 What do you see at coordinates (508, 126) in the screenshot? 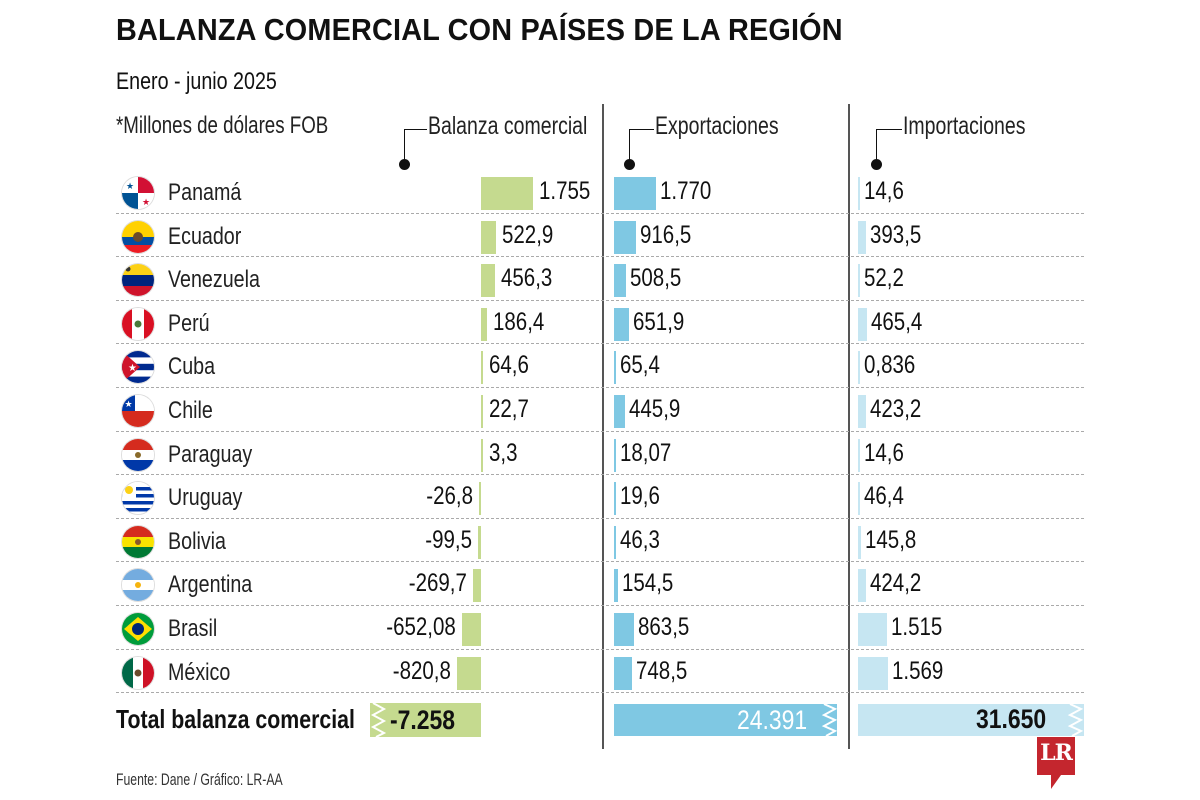
I see `header-balanza: Balanza comercial` at bounding box center [508, 126].